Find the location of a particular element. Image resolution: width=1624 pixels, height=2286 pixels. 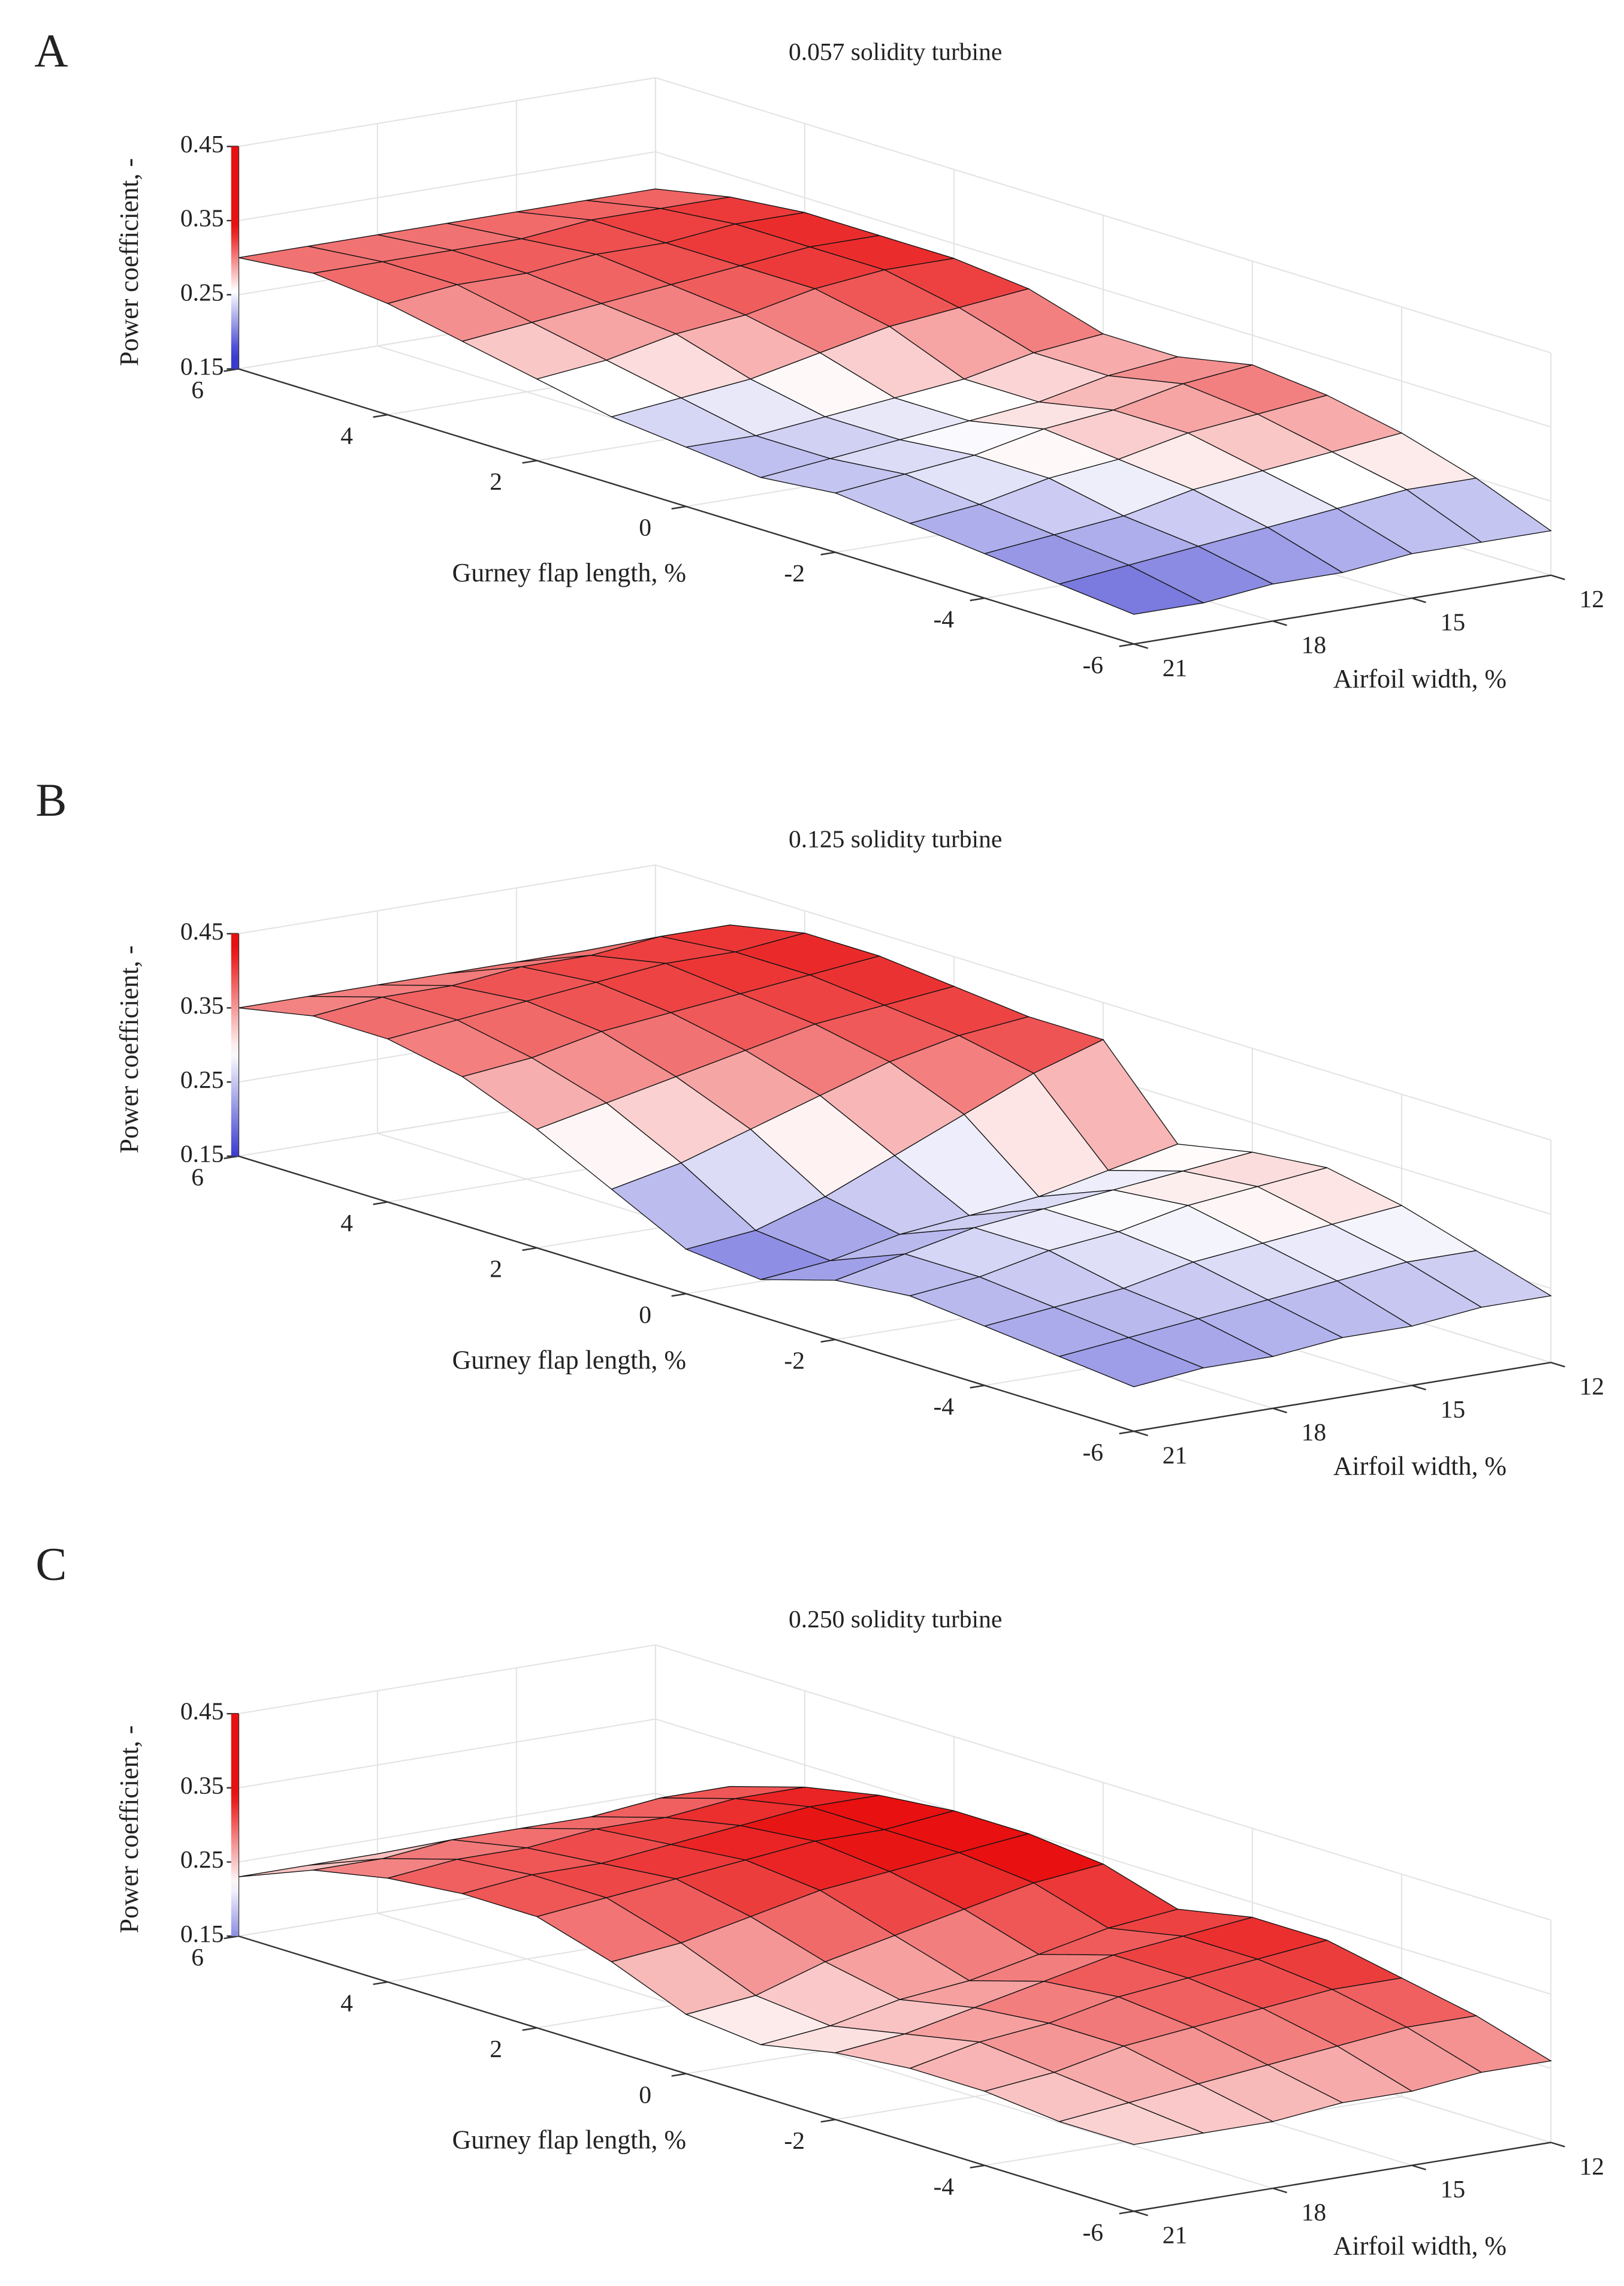

chart-title: 0.125 solidity turbine is located at coordinates (896, 839).